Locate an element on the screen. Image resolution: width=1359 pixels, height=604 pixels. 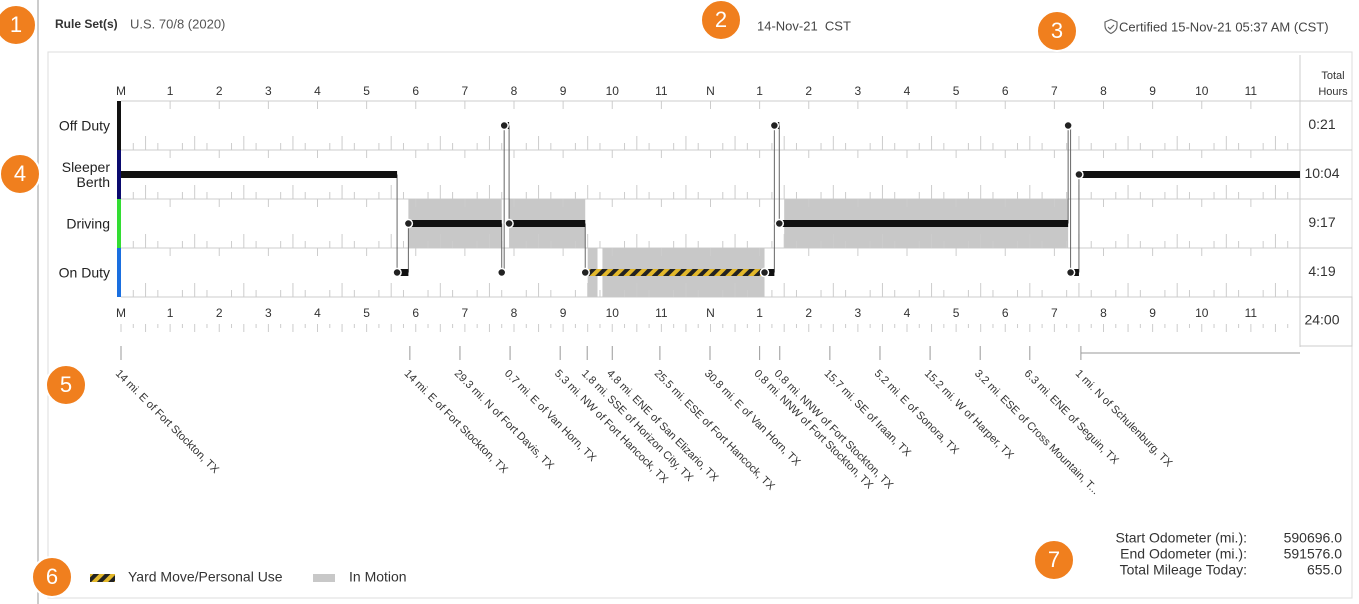
callout-number: 6 is located at coordinates (52, 576).